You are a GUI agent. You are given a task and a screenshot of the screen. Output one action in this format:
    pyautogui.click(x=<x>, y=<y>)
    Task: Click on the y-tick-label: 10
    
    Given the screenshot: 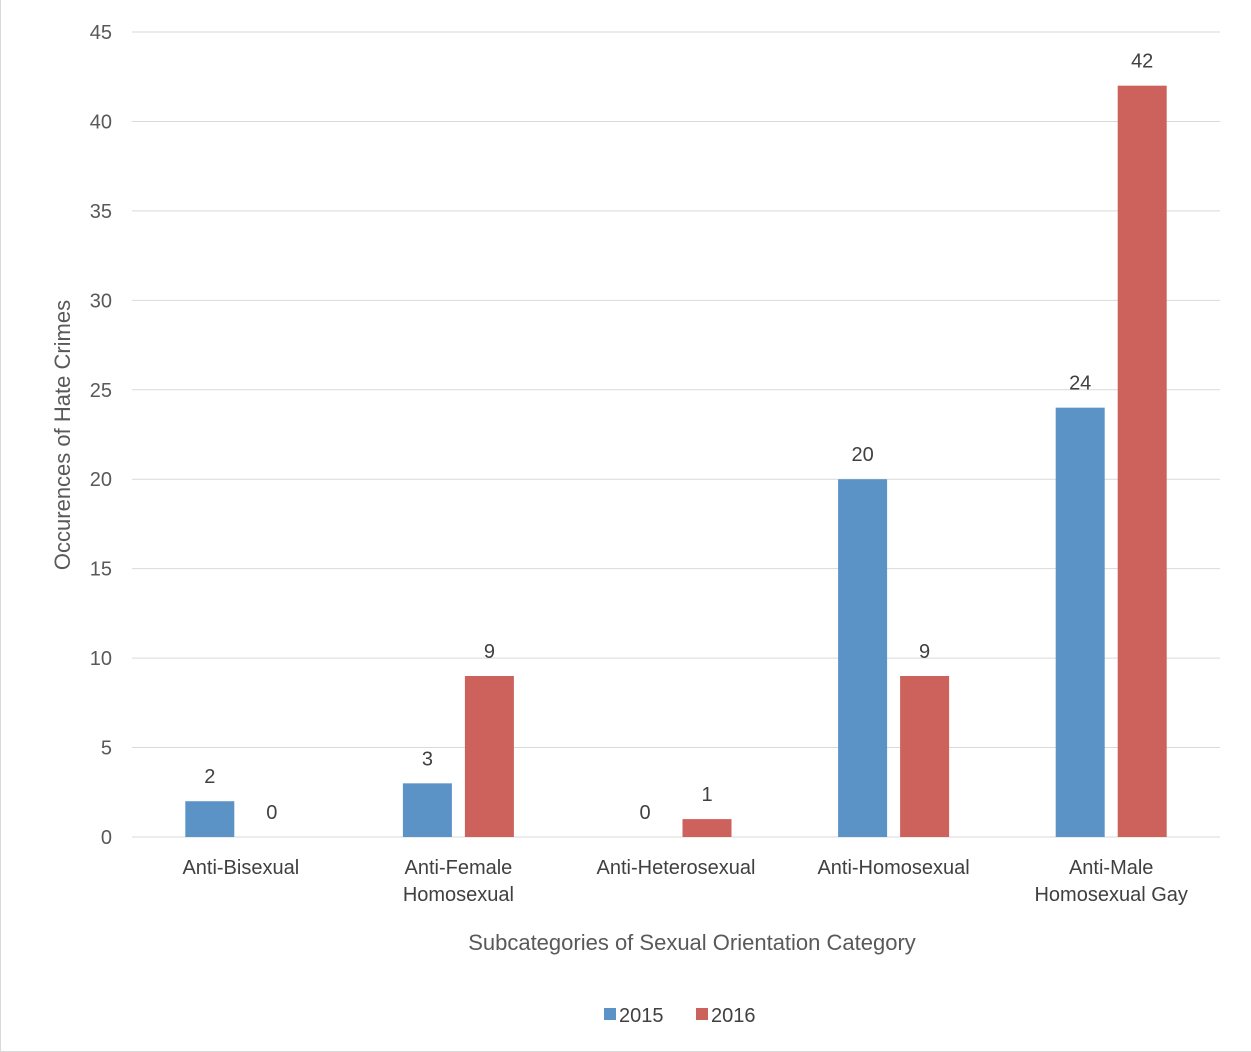 What is the action you would take?
    pyautogui.click(x=101, y=659)
    